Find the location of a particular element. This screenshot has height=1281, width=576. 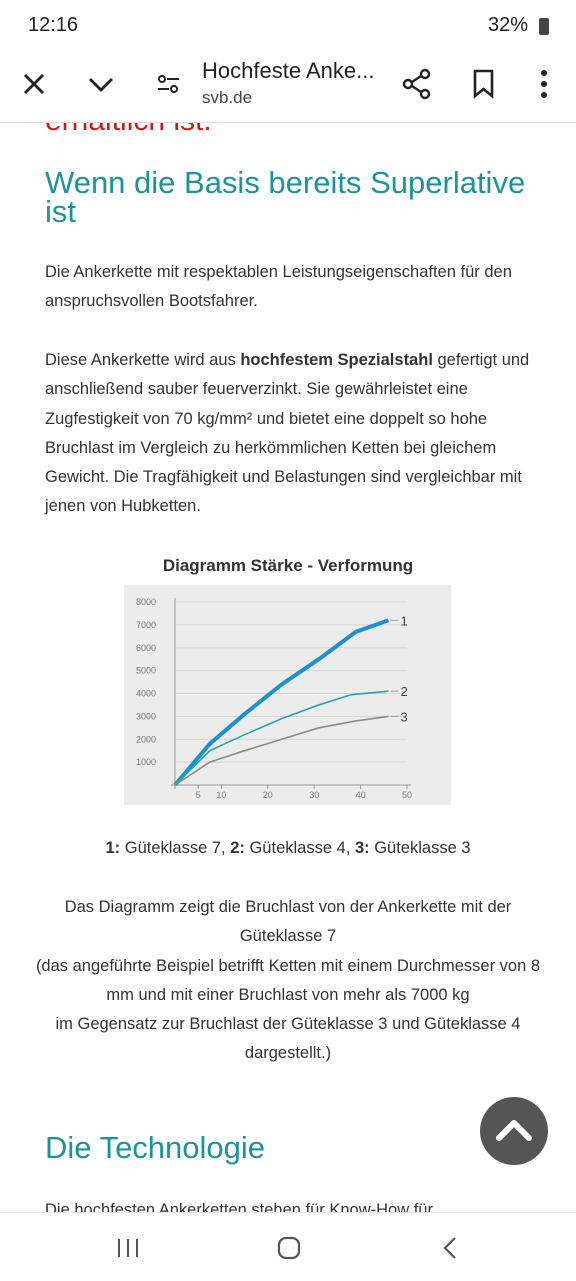

heading: Die Technologie is located at coordinates (155, 1147).